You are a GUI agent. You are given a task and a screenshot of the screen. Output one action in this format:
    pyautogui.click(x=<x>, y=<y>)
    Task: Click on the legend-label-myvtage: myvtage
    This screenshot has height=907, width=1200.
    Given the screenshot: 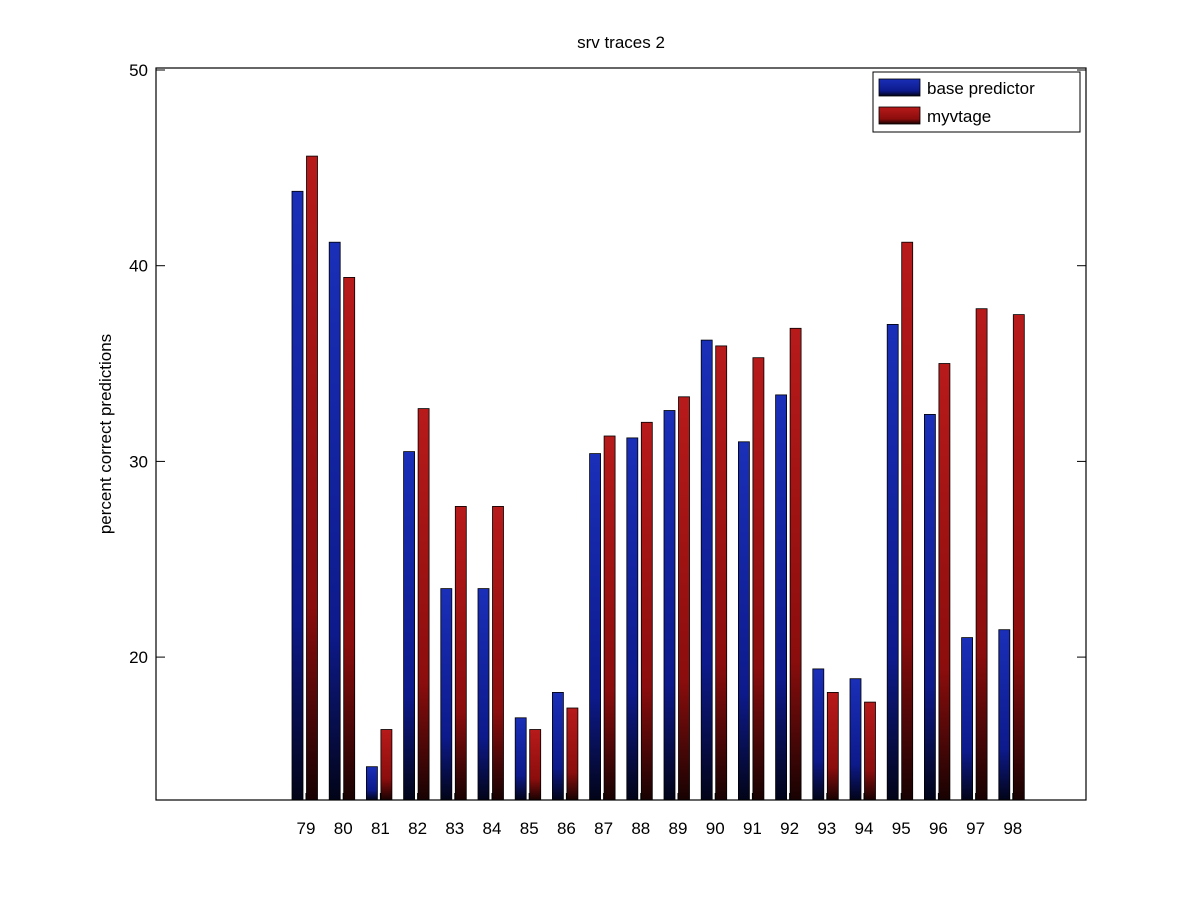 What is the action you would take?
    pyautogui.click(x=959, y=116)
    